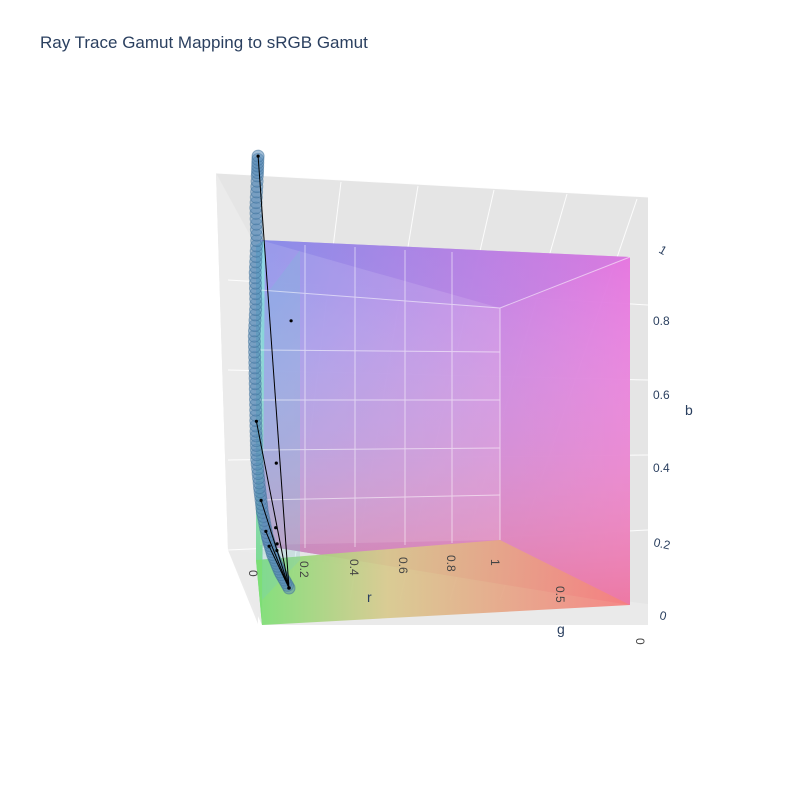 This screenshot has height=800, width=800. What do you see at coordinates (662, 543) in the screenshot?
I see `b-tick-0.2: 0.2` at bounding box center [662, 543].